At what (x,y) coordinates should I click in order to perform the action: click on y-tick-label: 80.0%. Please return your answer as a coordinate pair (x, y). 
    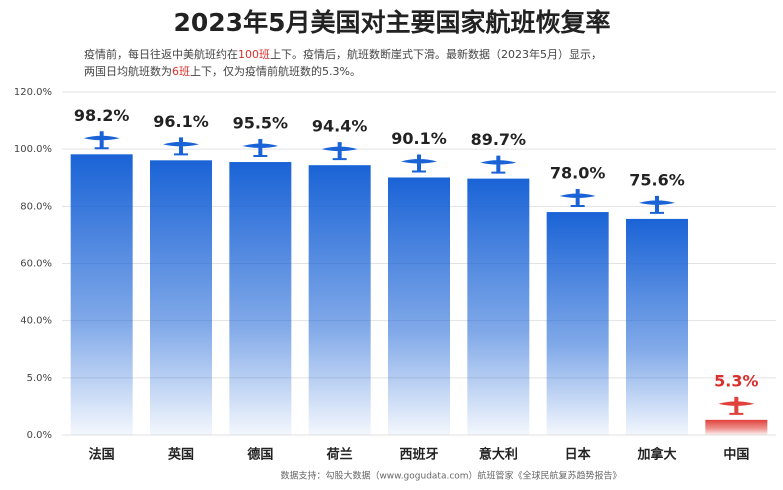
    Looking at the image, I should click on (36, 206).